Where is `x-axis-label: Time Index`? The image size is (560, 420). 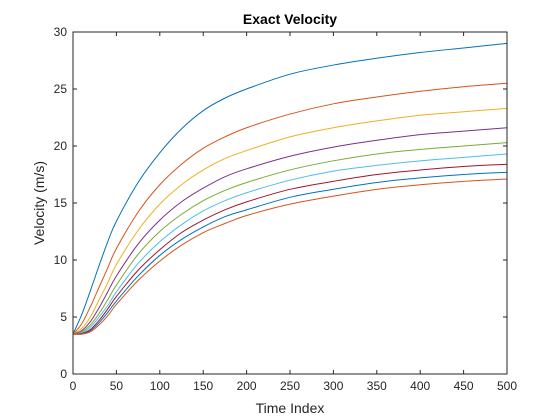 x-axis-label: Time Index is located at coordinates (290, 408).